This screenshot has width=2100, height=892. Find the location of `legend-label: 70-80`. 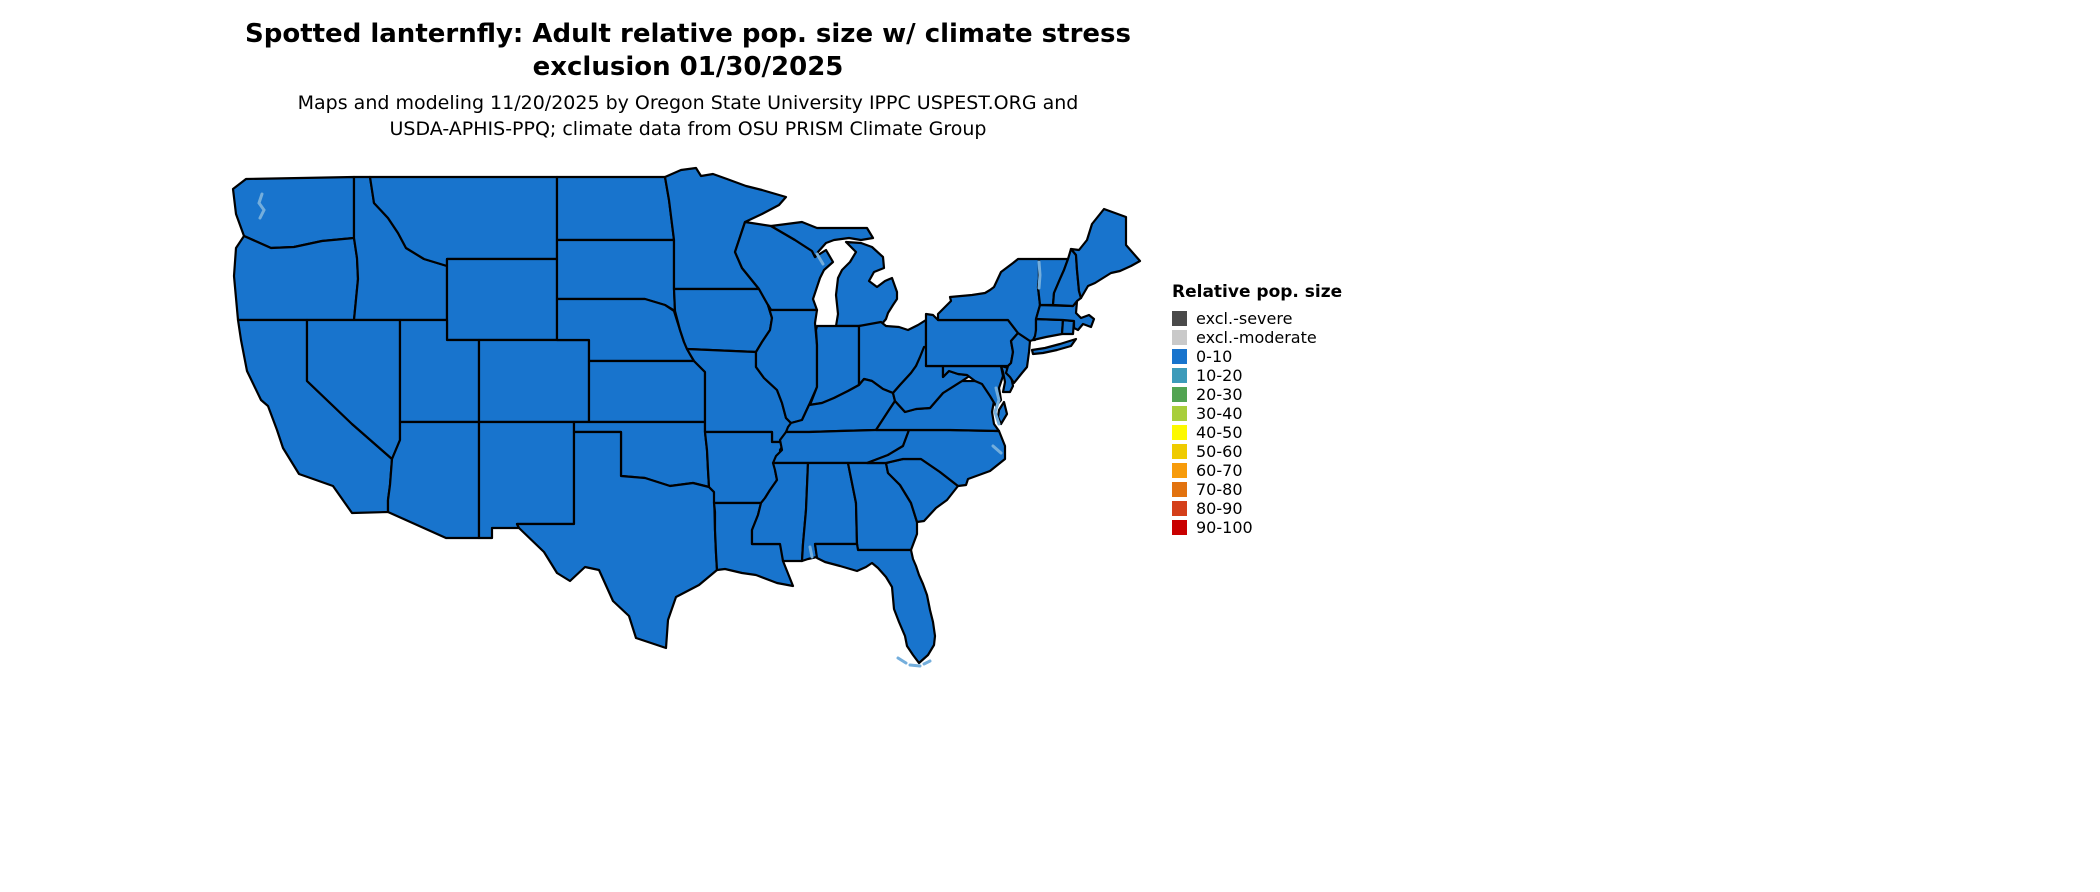

legend-label: 70-80 is located at coordinates (1219, 489).